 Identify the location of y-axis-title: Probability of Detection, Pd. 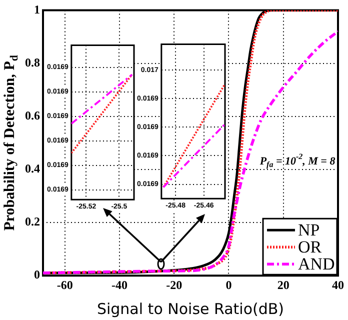
(11, 142).